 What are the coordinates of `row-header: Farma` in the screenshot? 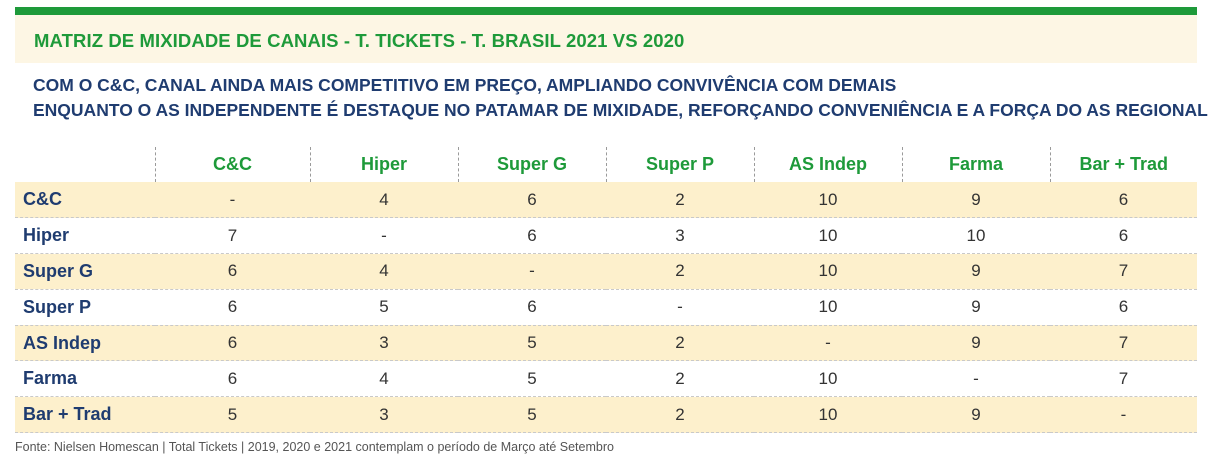 It's located at (85, 379).